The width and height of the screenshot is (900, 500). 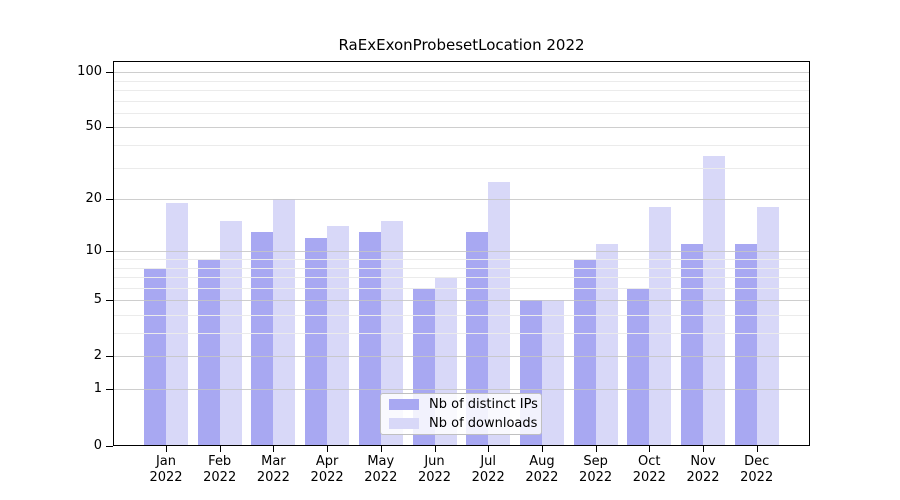 What do you see at coordinates (97, 388) in the screenshot?
I see `y-axis-tick-label: 1` at bounding box center [97, 388].